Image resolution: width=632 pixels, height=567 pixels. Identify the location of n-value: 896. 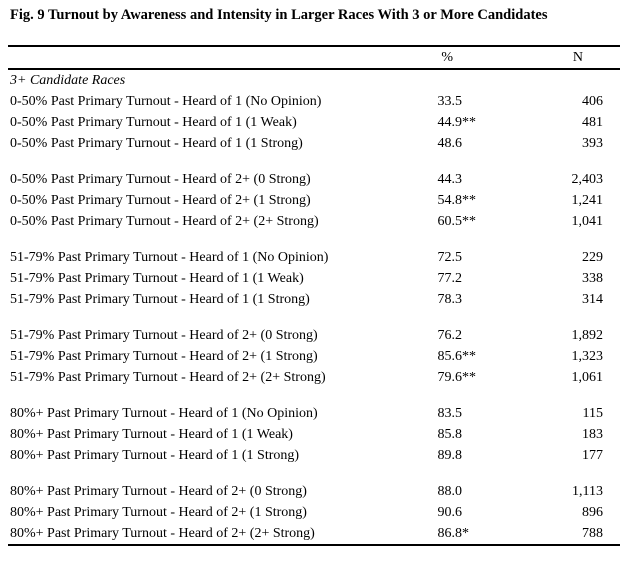
(592, 512).